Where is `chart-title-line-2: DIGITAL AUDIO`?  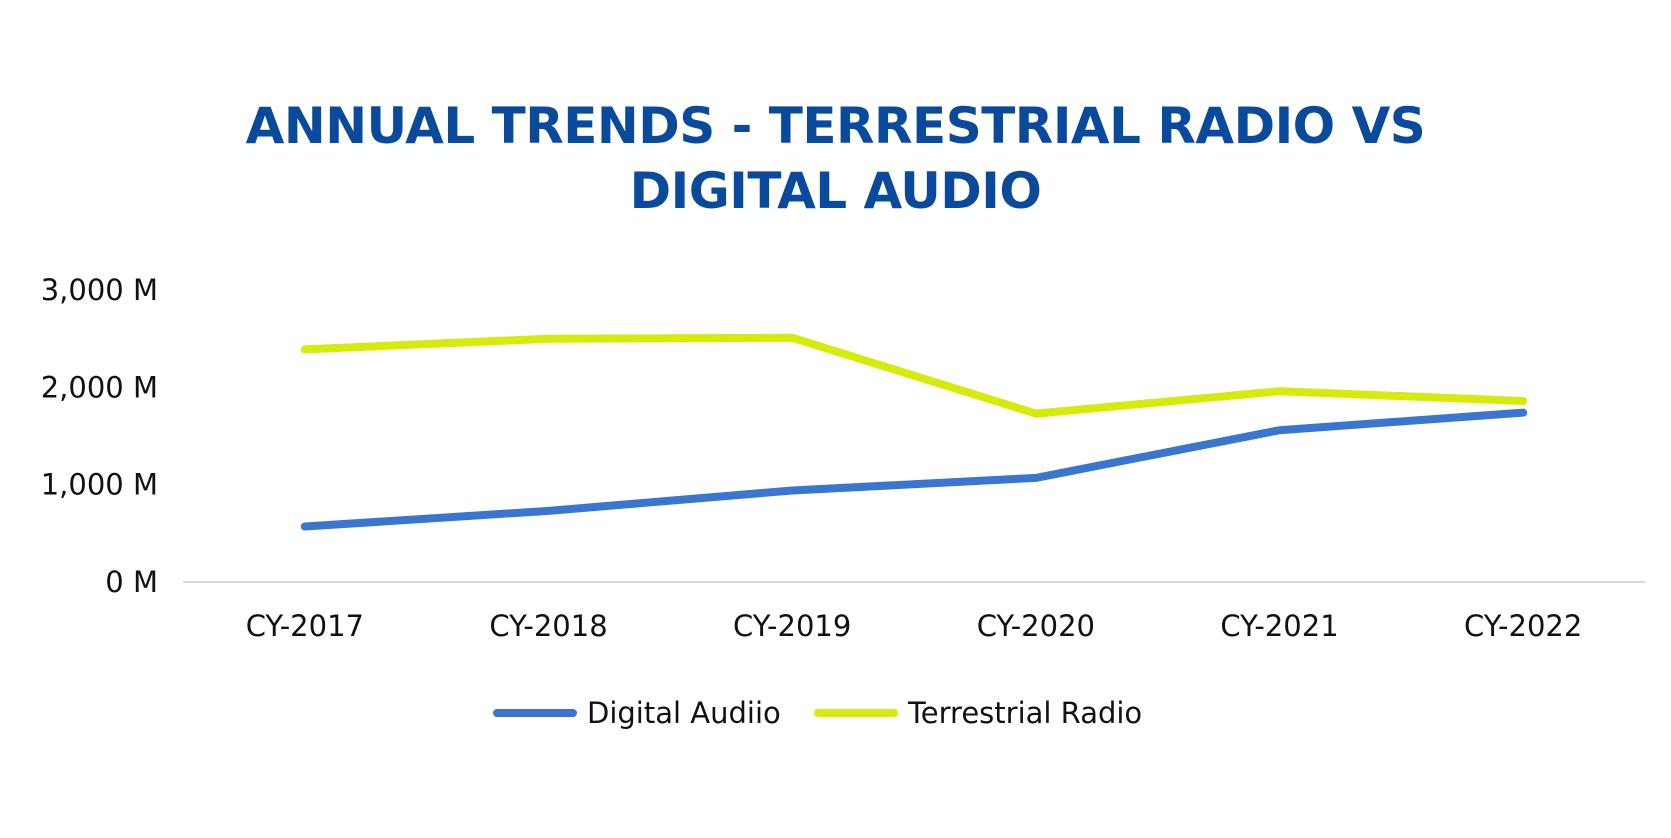
chart-title-line-2: DIGITAL AUDIO is located at coordinates (835, 191).